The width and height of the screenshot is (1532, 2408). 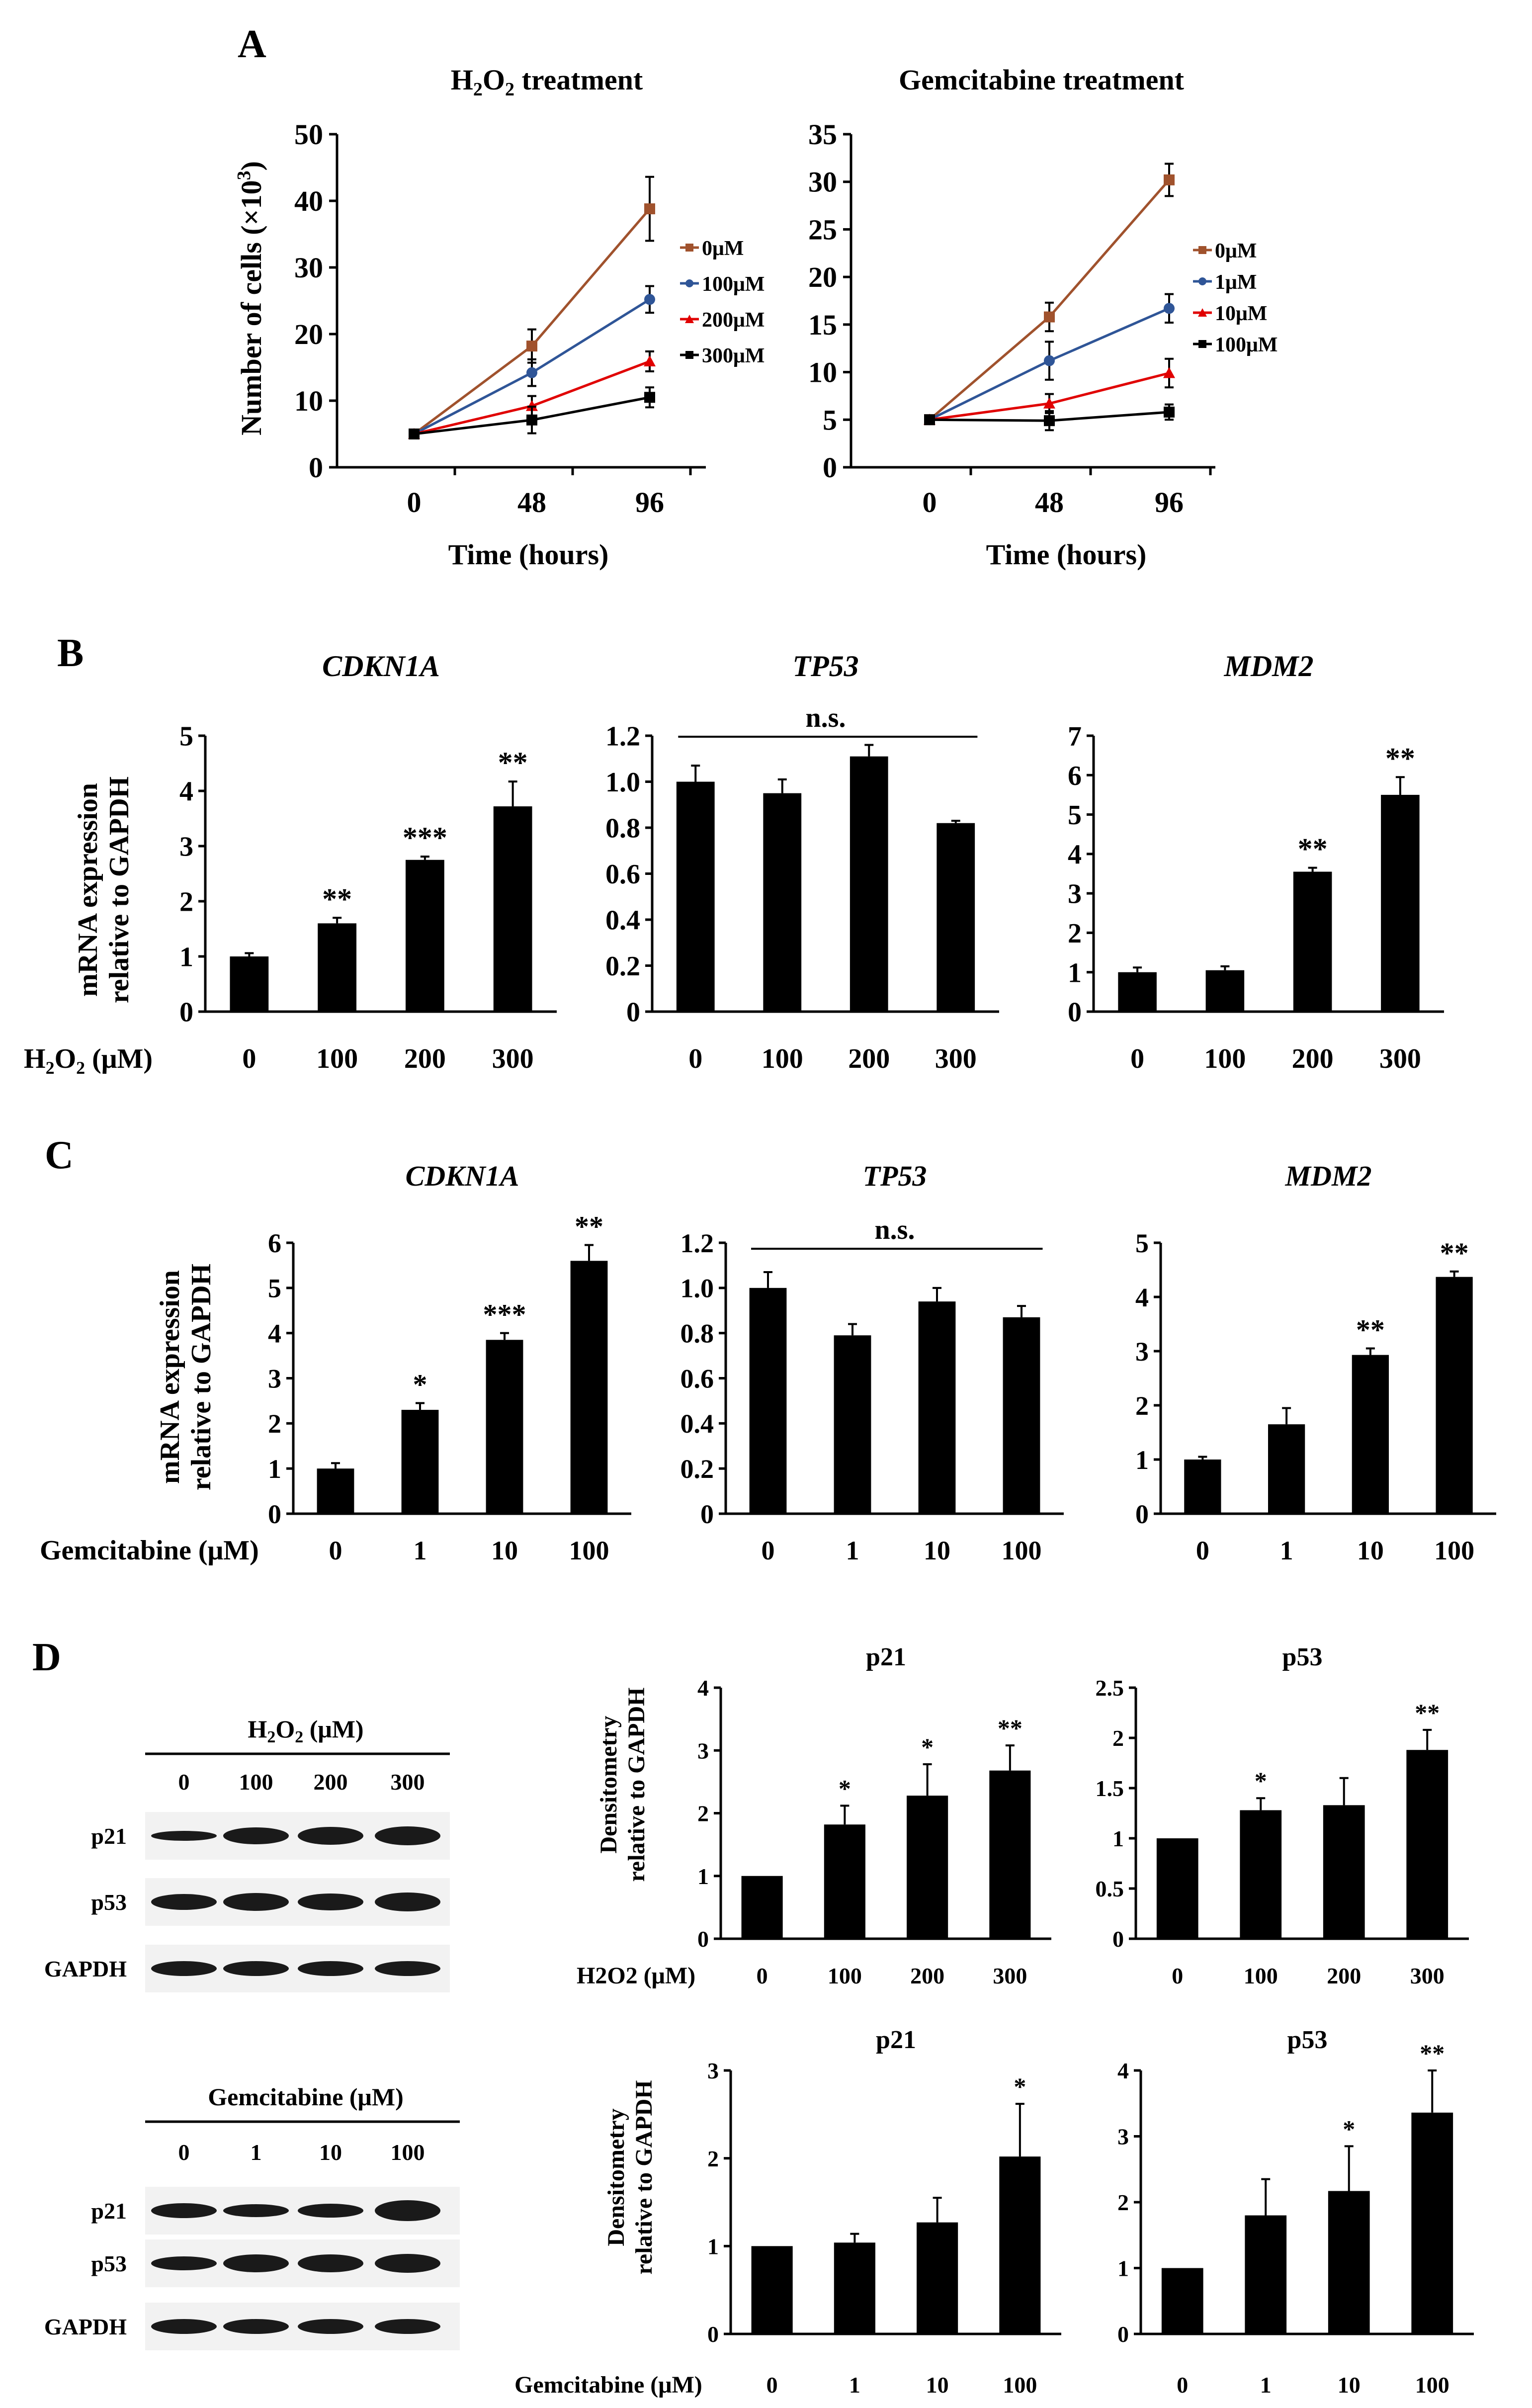 What do you see at coordinates (895, 1176) in the screenshot?
I see `chart-title: TP53` at bounding box center [895, 1176].